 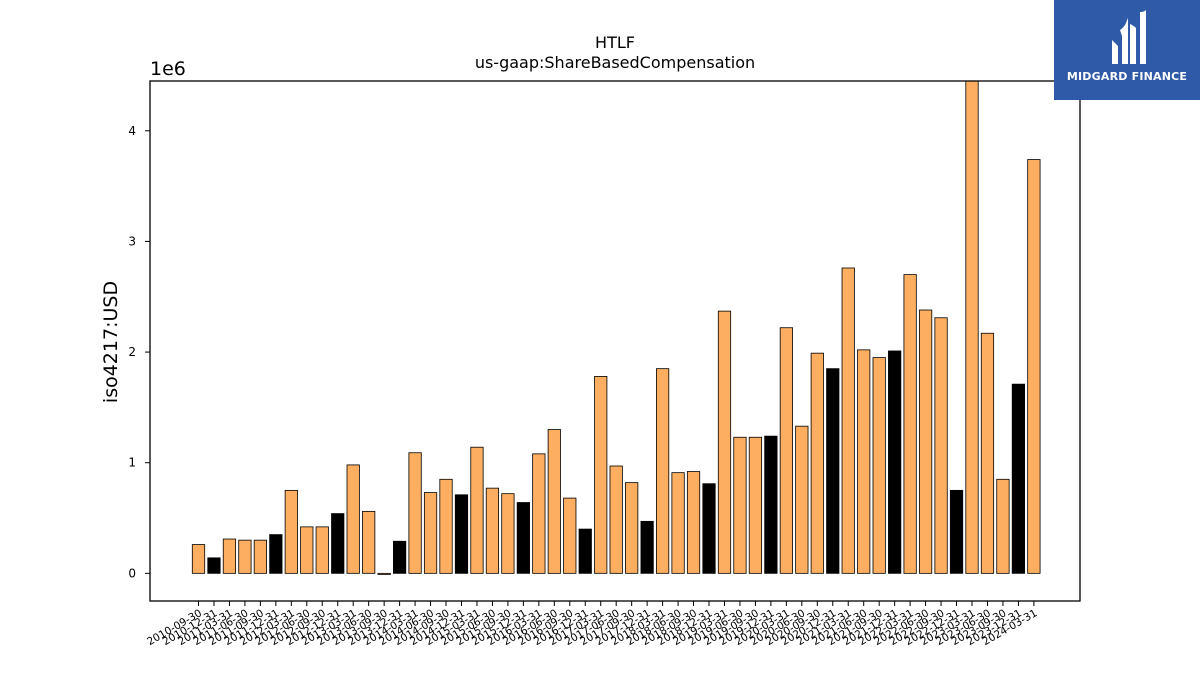 What do you see at coordinates (615, 42) in the screenshot?
I see `chart-title: HTLF` at bounding box center [615, 42].